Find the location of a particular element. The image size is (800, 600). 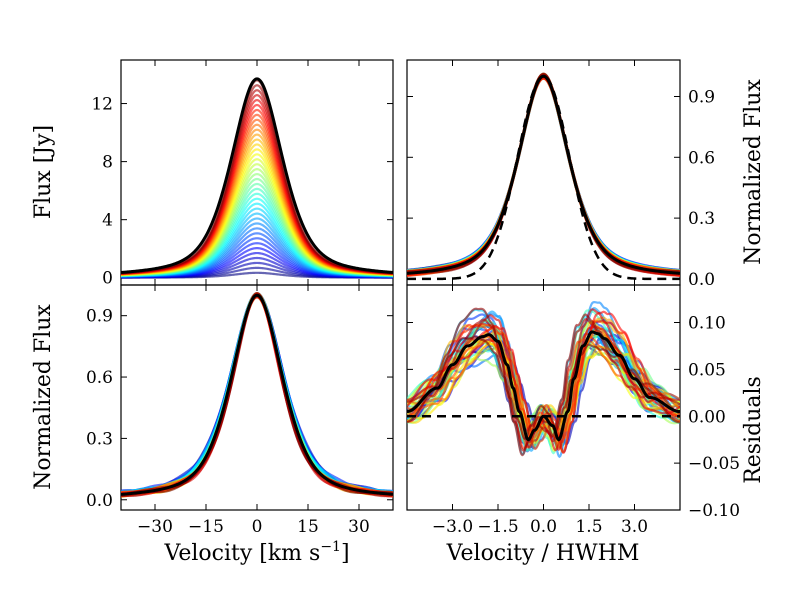

x-tick-label: −30 is located at coordinates (155, 527).